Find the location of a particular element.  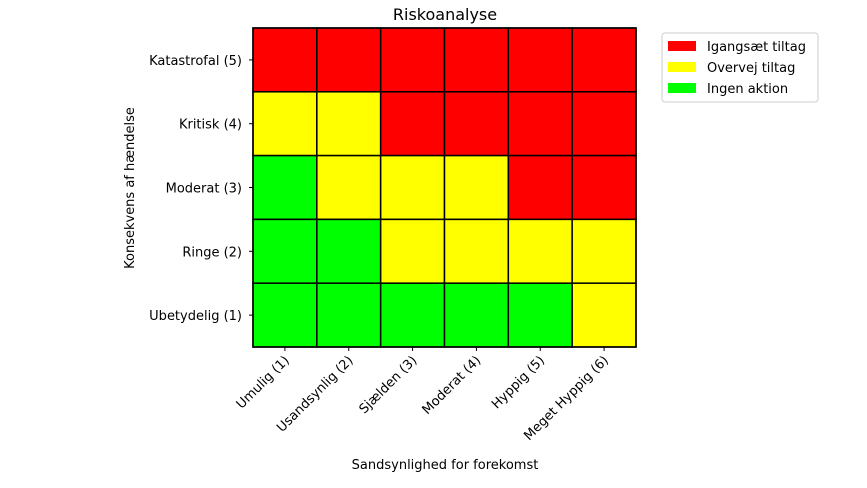

y-tick-label: Kritisk (4) is located at coordinates (210, 125).